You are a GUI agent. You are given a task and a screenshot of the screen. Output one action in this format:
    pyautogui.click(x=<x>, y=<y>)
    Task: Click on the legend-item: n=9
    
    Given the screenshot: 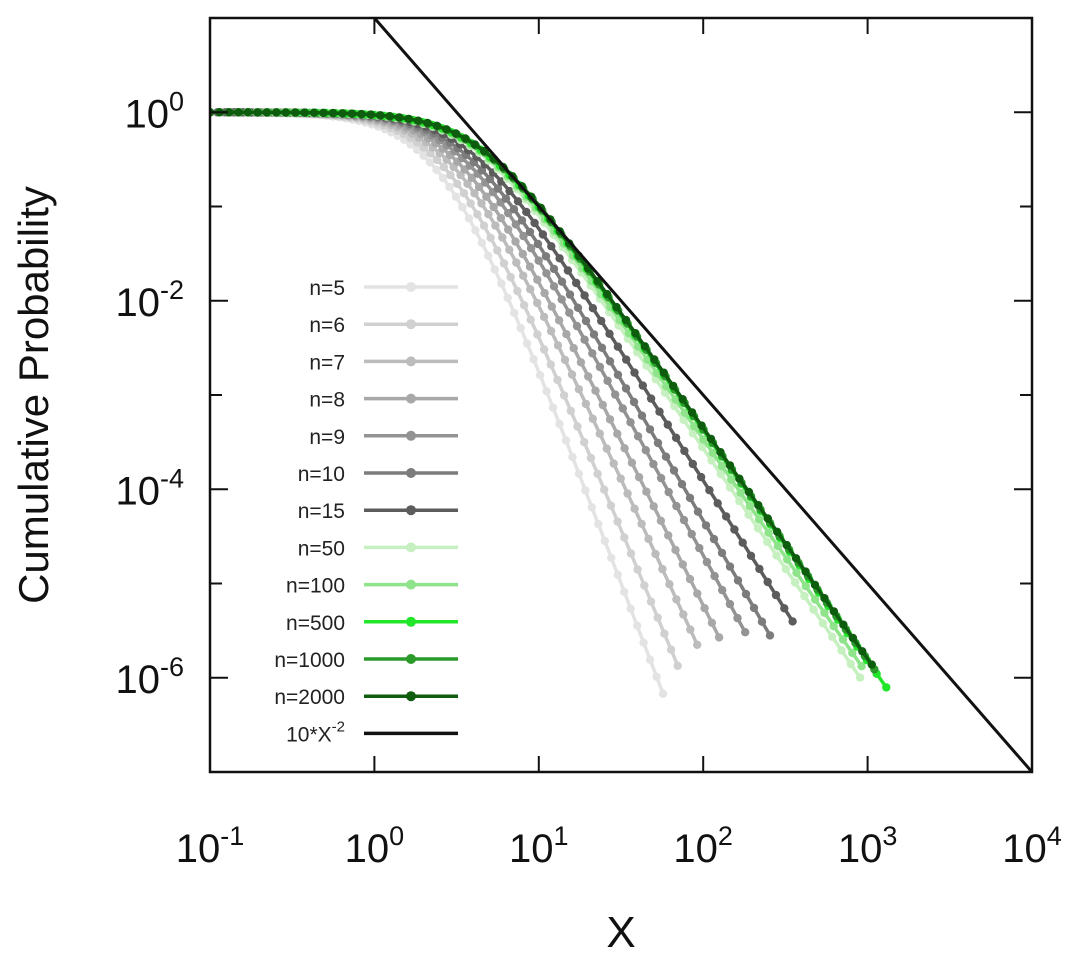 What is the action you would take?
    pyautogui.click(x=383, y=437)
    